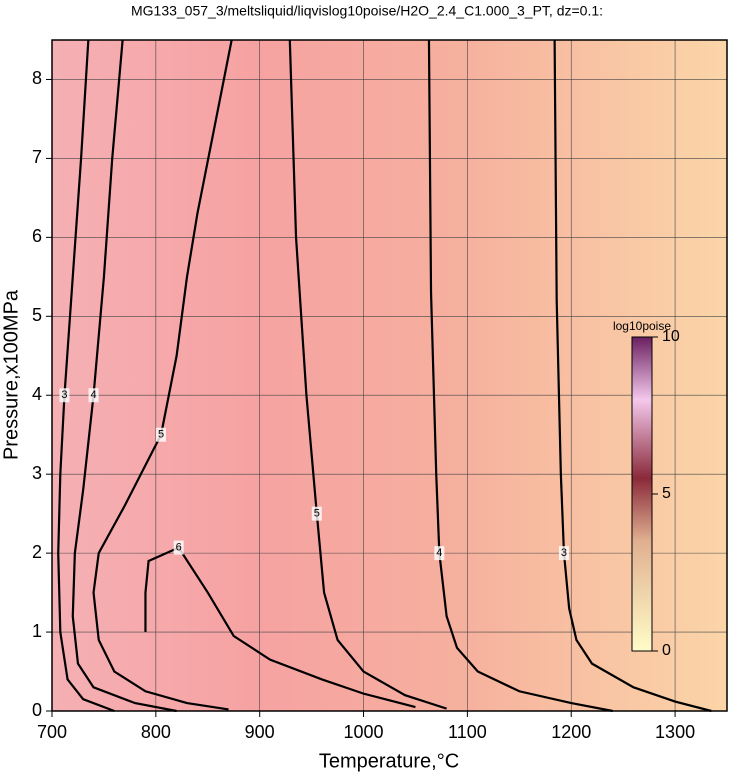 Image resolution: width=734 pixels, height=781 pixels. Describe the element at coordinates (37, 78) in the screenshot. I see `y-tick-label: 8` at that location.